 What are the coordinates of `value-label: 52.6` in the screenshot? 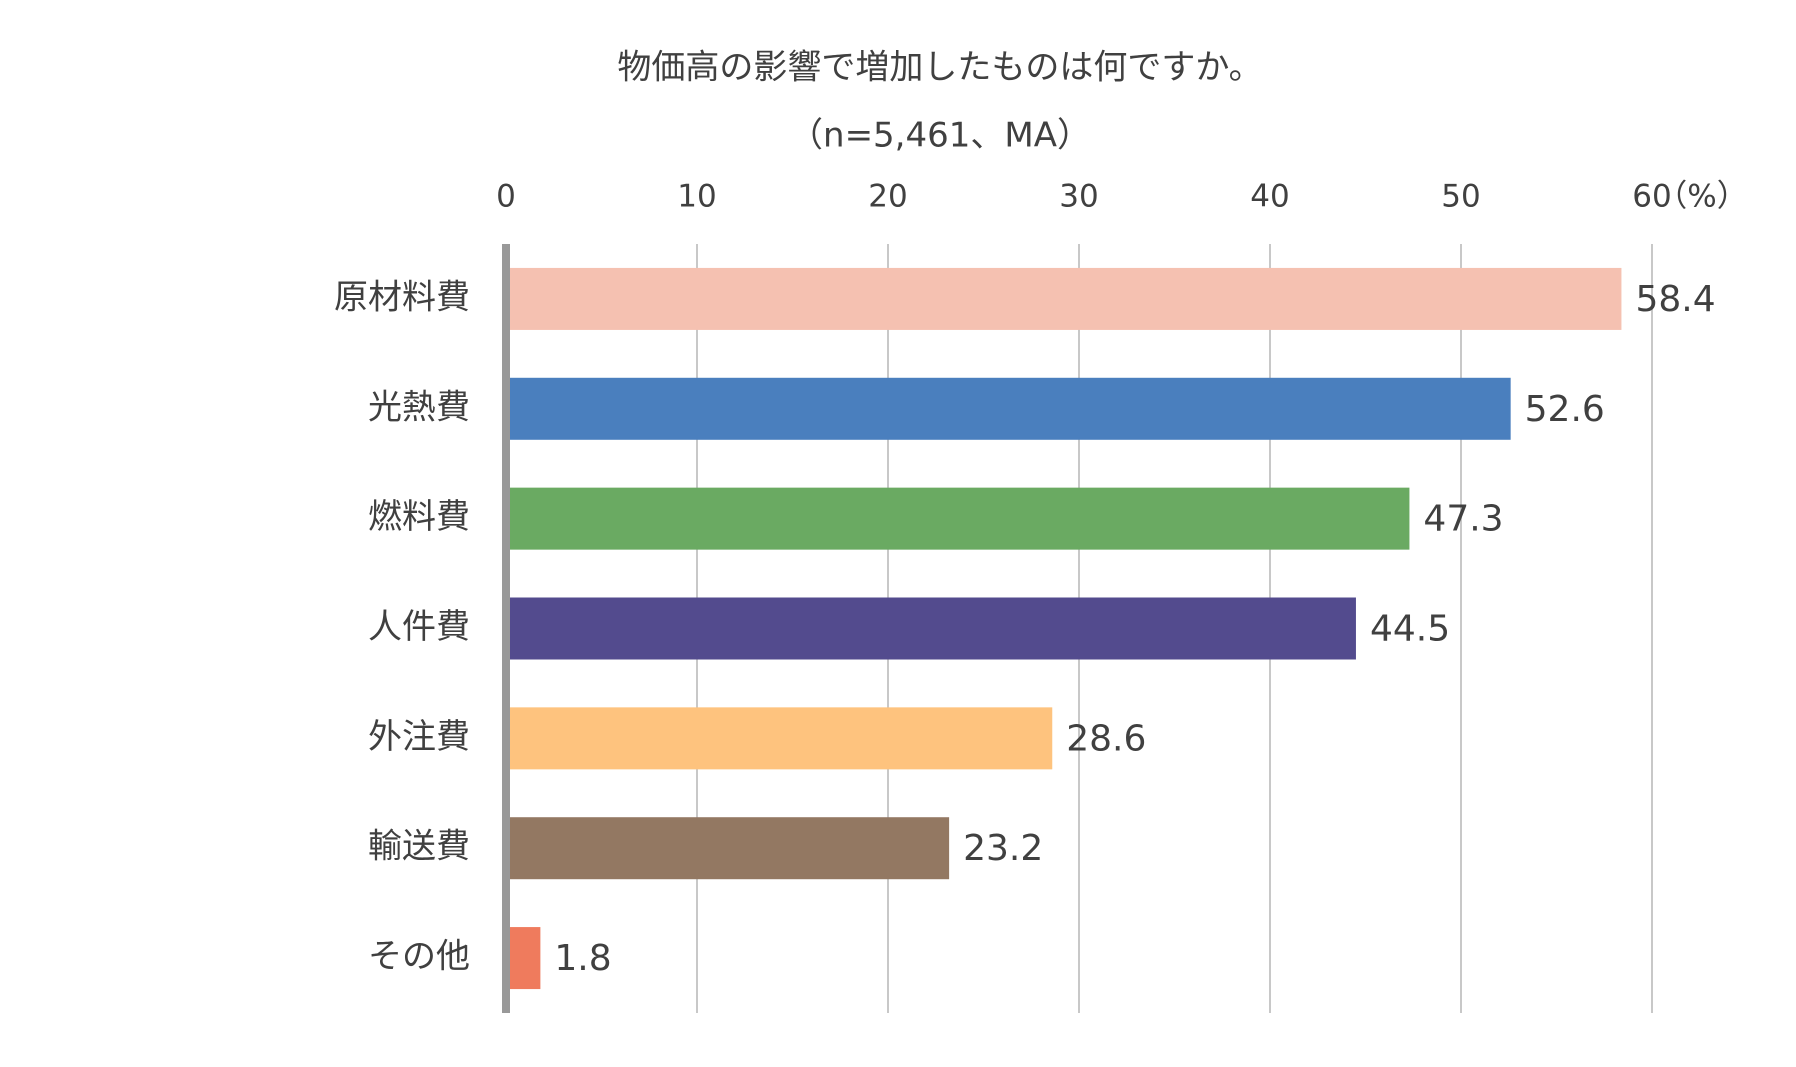 It's located at (1565, 409).